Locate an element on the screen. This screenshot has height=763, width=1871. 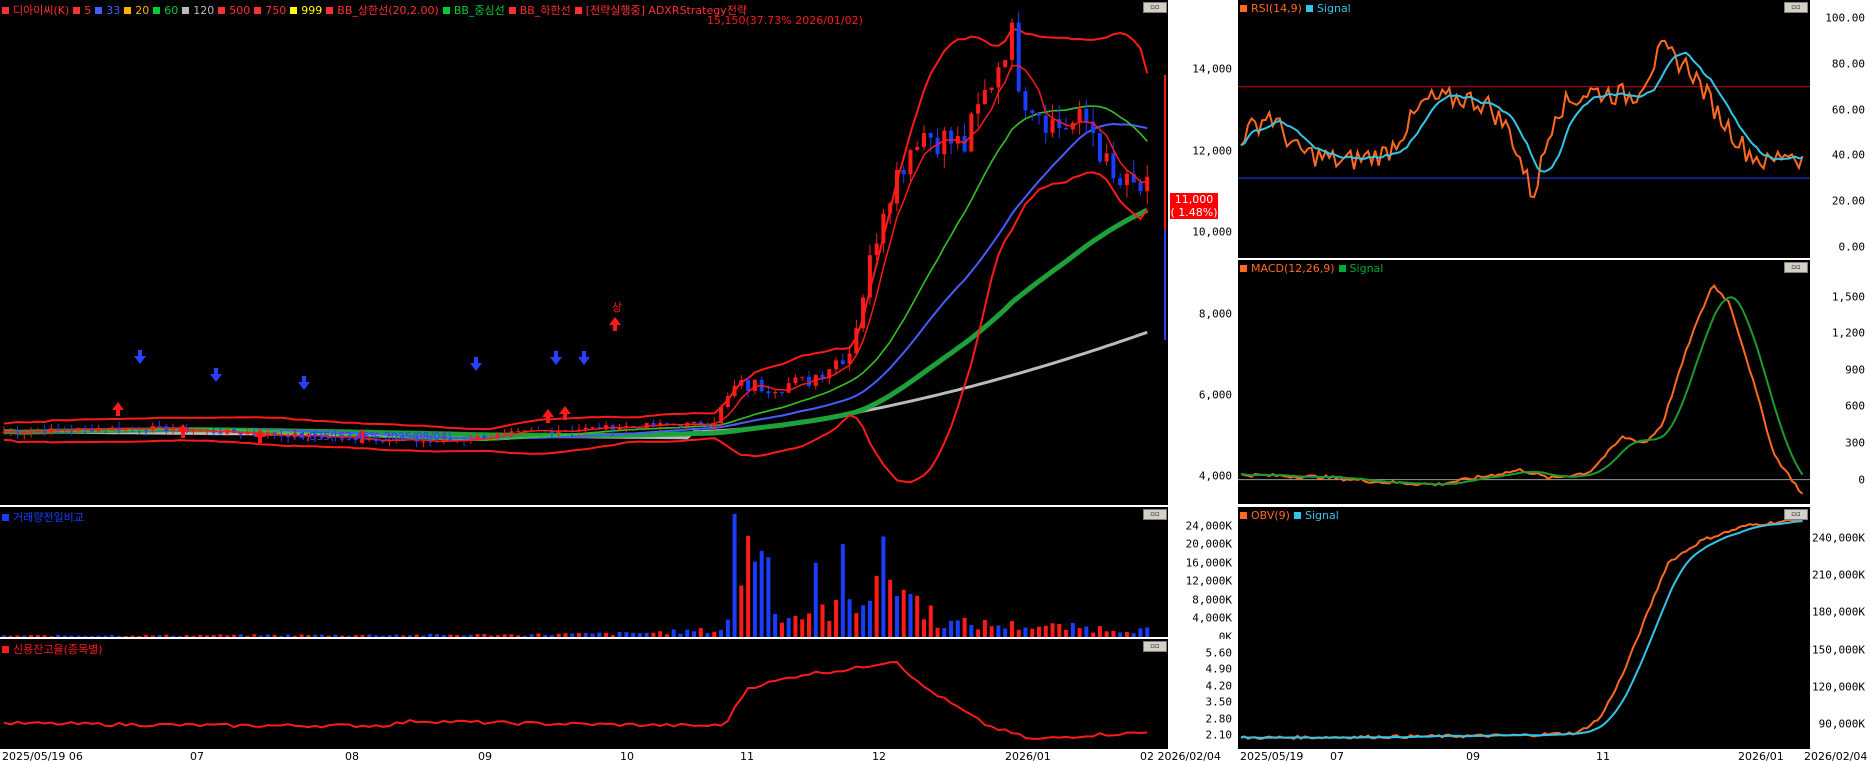
rsi-chart-pane: RSI(14,9) Signal ▫▫ is located at coordinates (1524, 129).